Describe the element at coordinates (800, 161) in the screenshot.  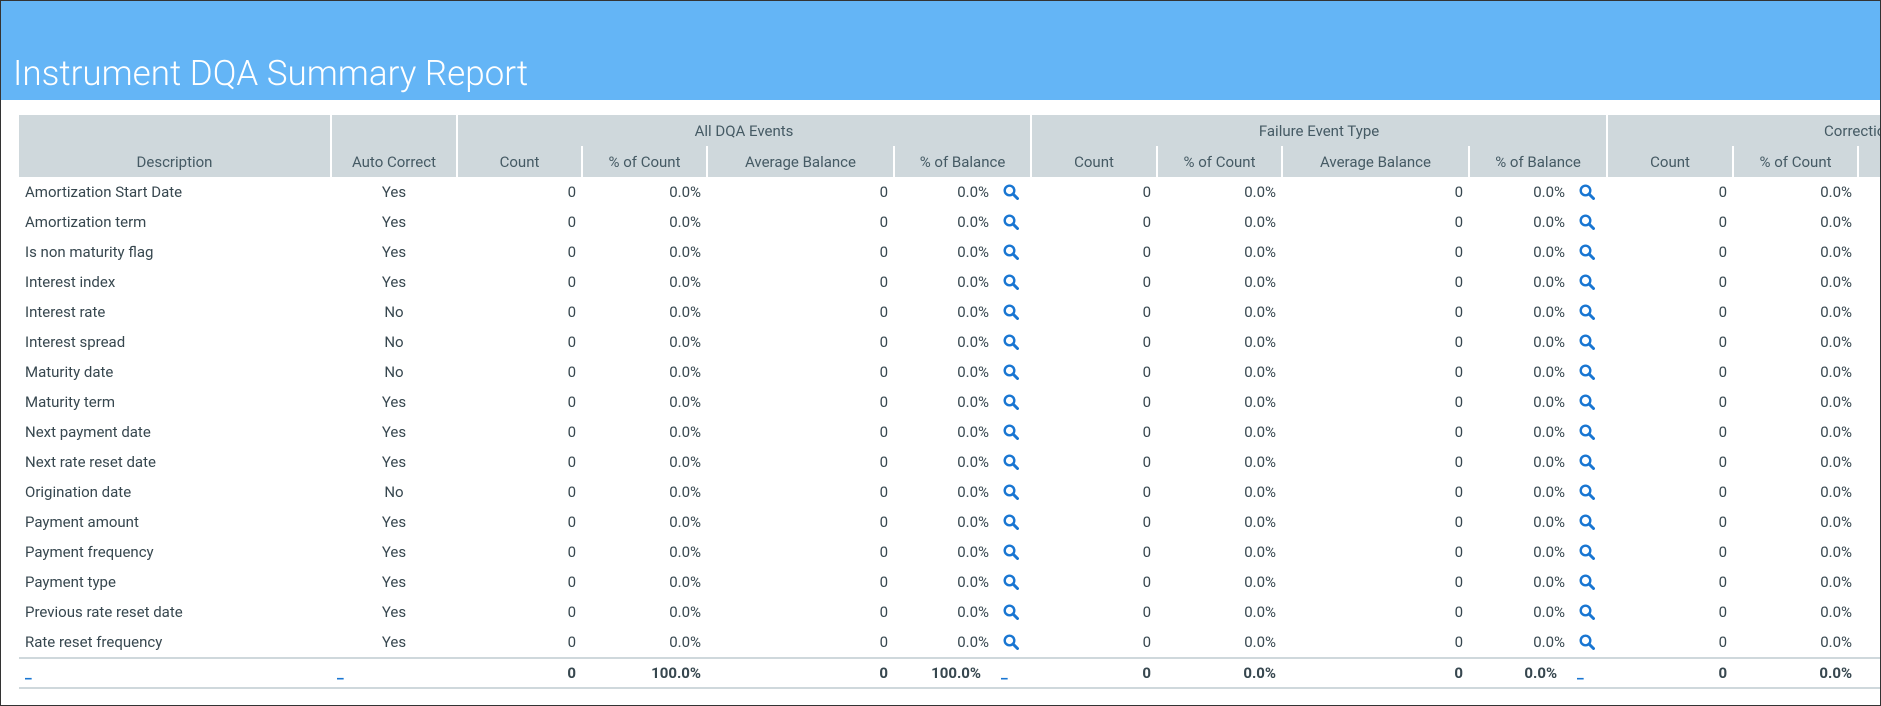
I see `column-header: Average Balance` at that location.